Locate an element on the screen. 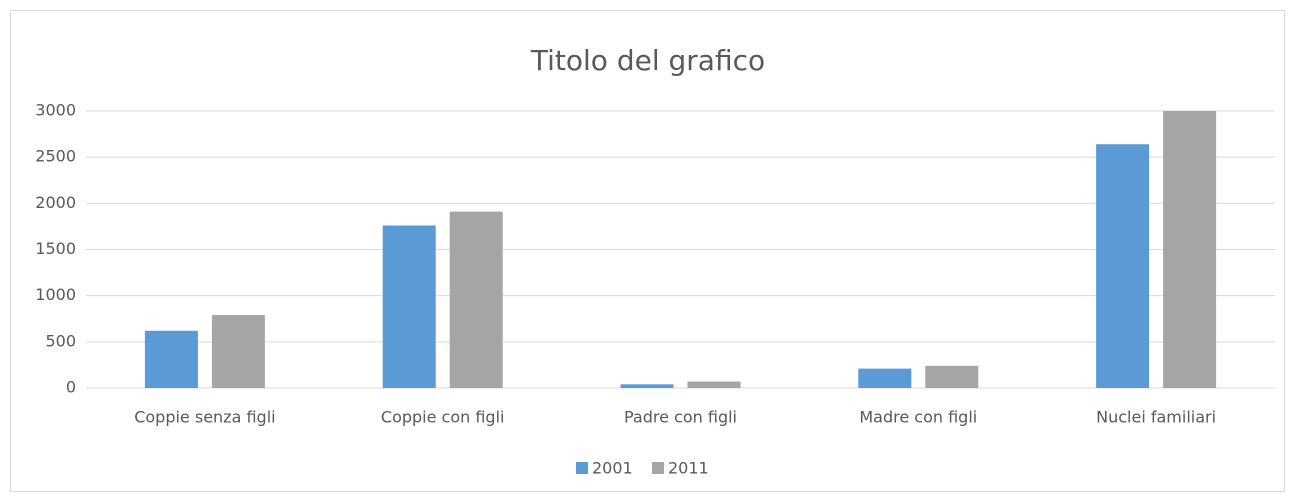 The height and width of the screenshot is (502, 1295). y-tick-label: 0 is located at coordinates (71, 387).